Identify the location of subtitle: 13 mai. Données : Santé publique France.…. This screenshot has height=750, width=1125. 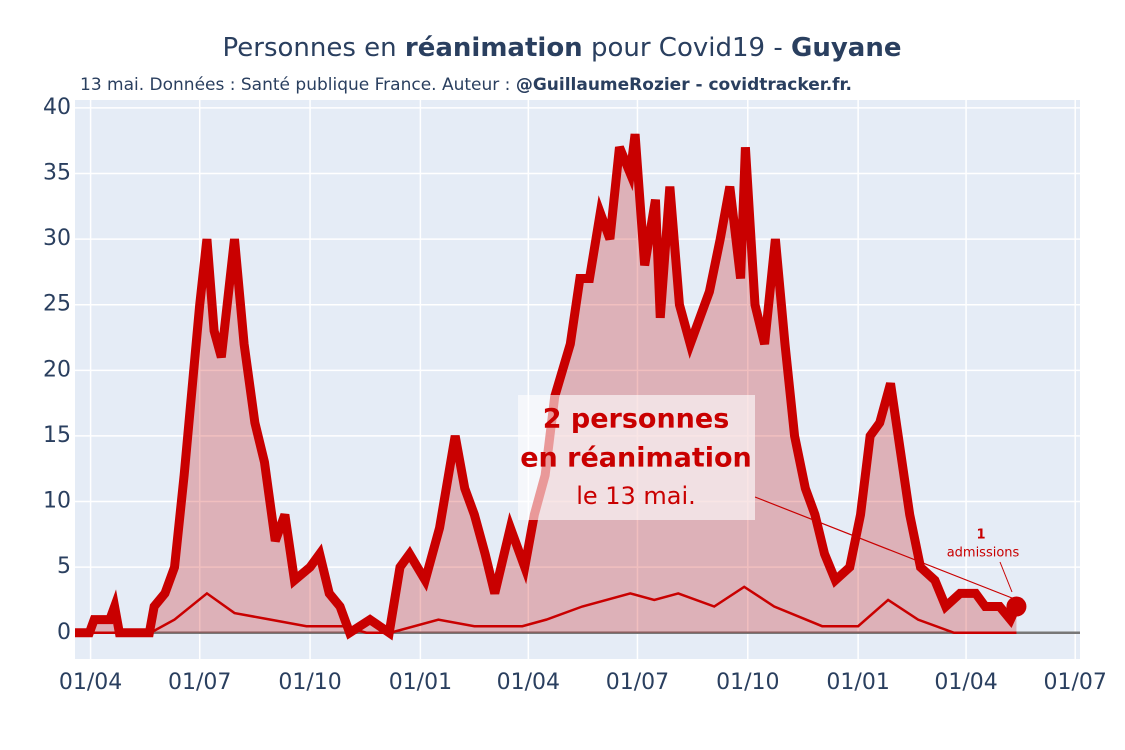
(466, 85).